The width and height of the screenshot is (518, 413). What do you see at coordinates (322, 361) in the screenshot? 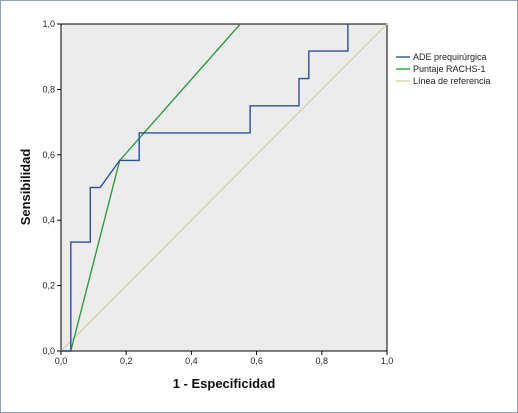
I see `x-tick-label: 0,8` at bounding box center [322, 361].